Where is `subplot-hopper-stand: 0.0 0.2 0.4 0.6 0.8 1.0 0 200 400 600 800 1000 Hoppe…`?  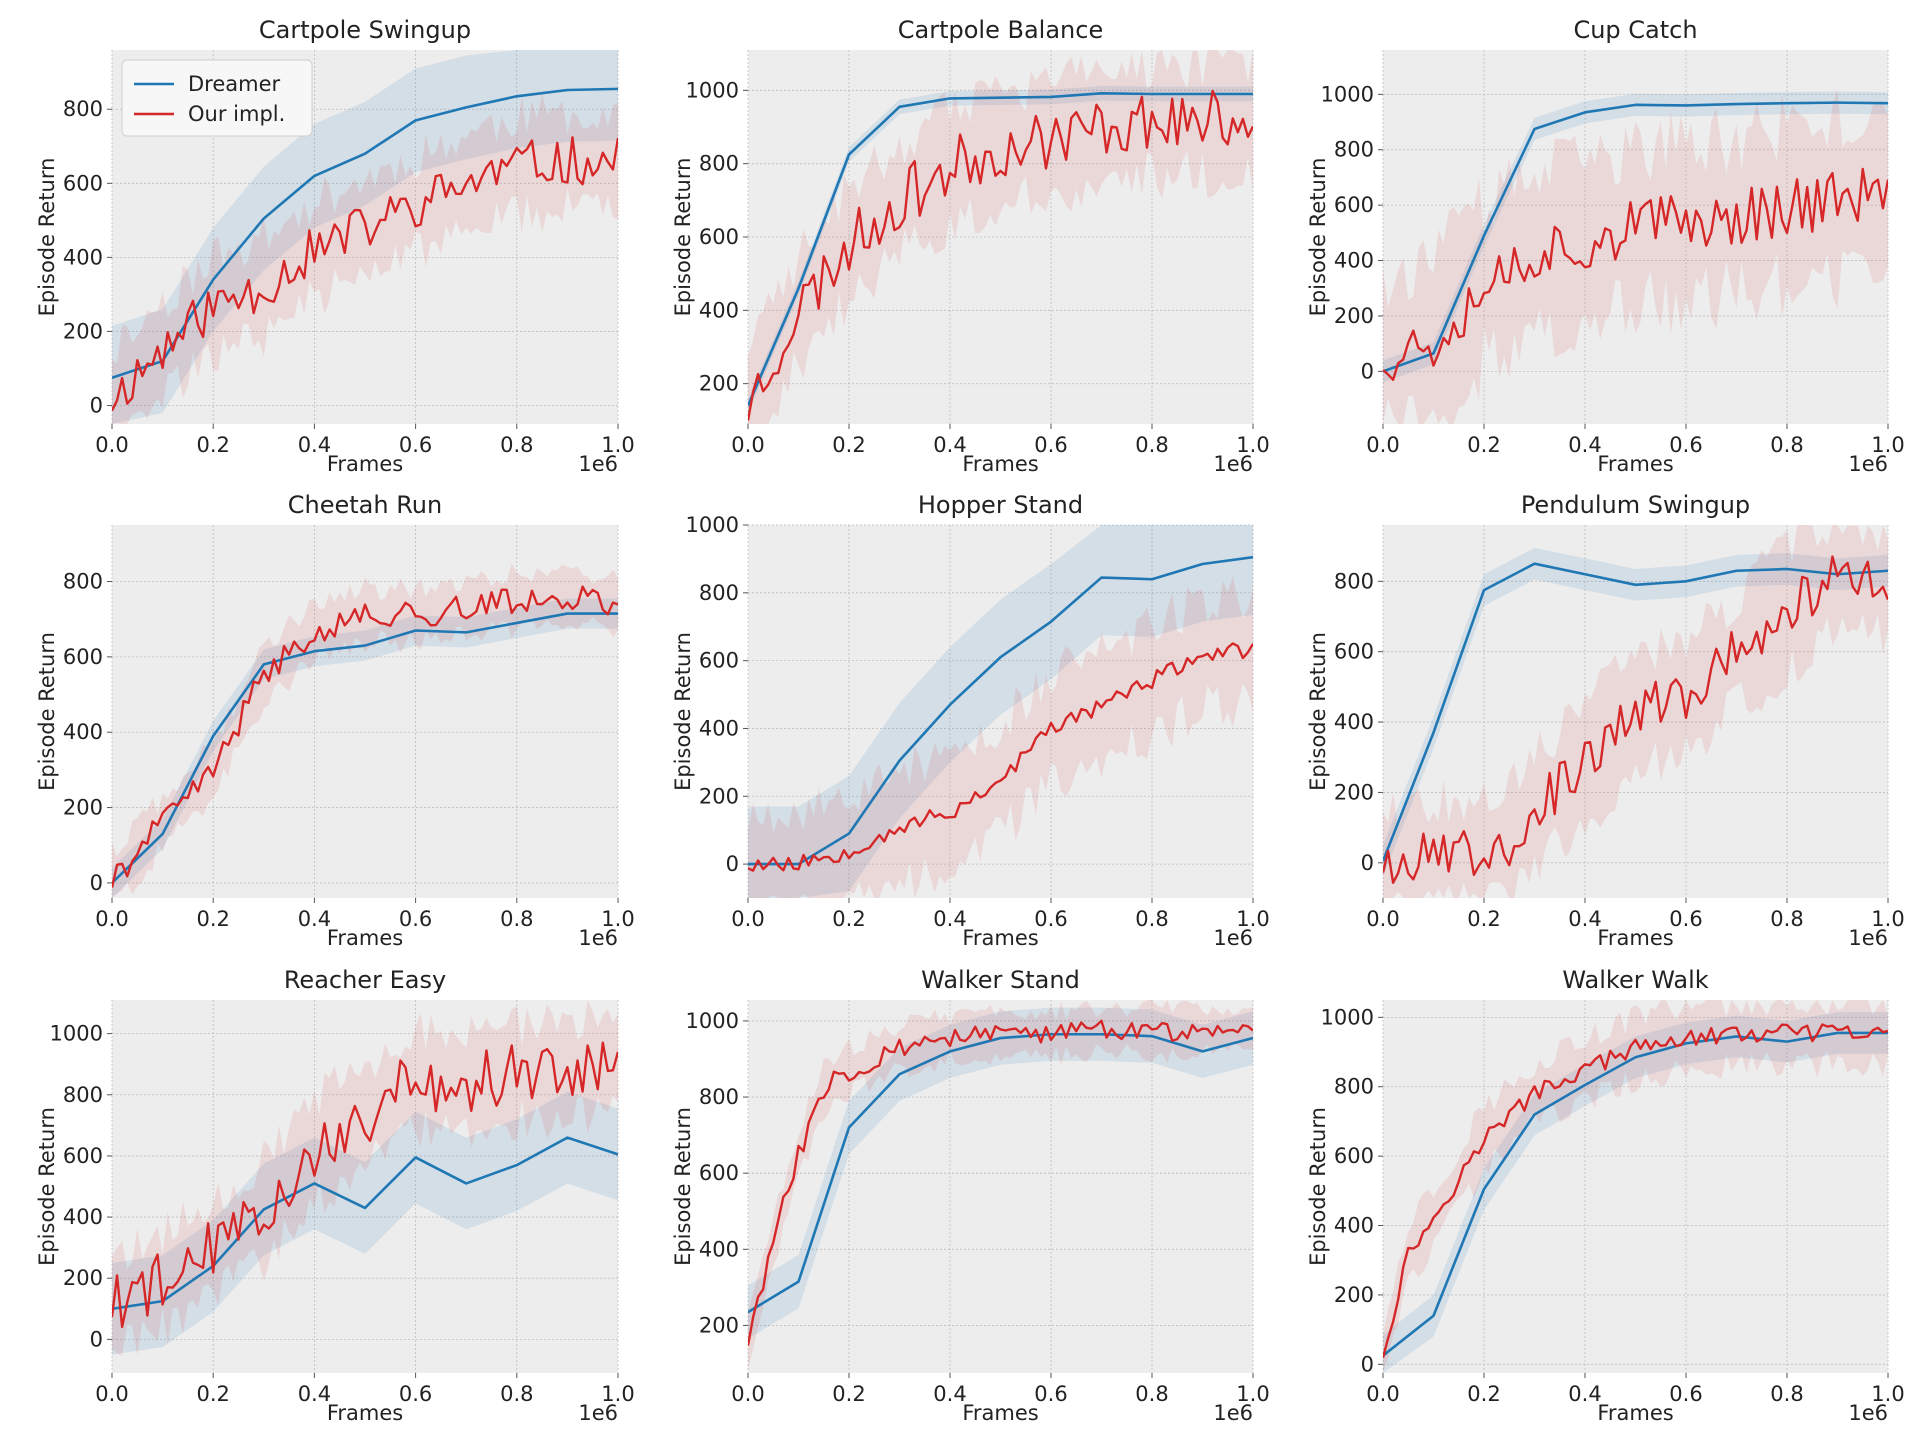 subplot-hopper-stand: 0.0 0.2 0.4 0.6 0.8 1.0 0 200 400 600 800 1000 Hoppe… is located at coordinates (970, 720).